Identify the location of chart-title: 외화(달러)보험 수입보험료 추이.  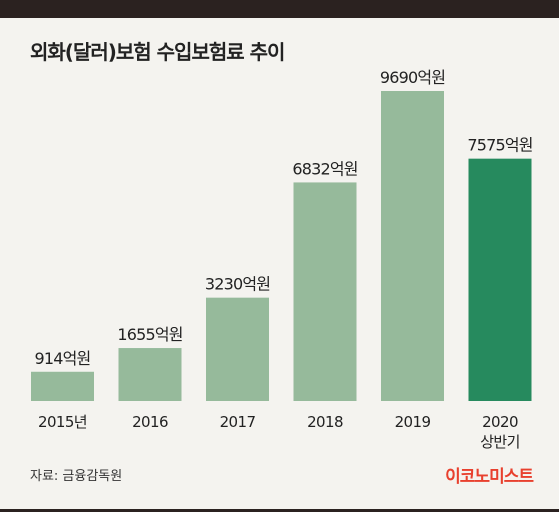
(157, 52).